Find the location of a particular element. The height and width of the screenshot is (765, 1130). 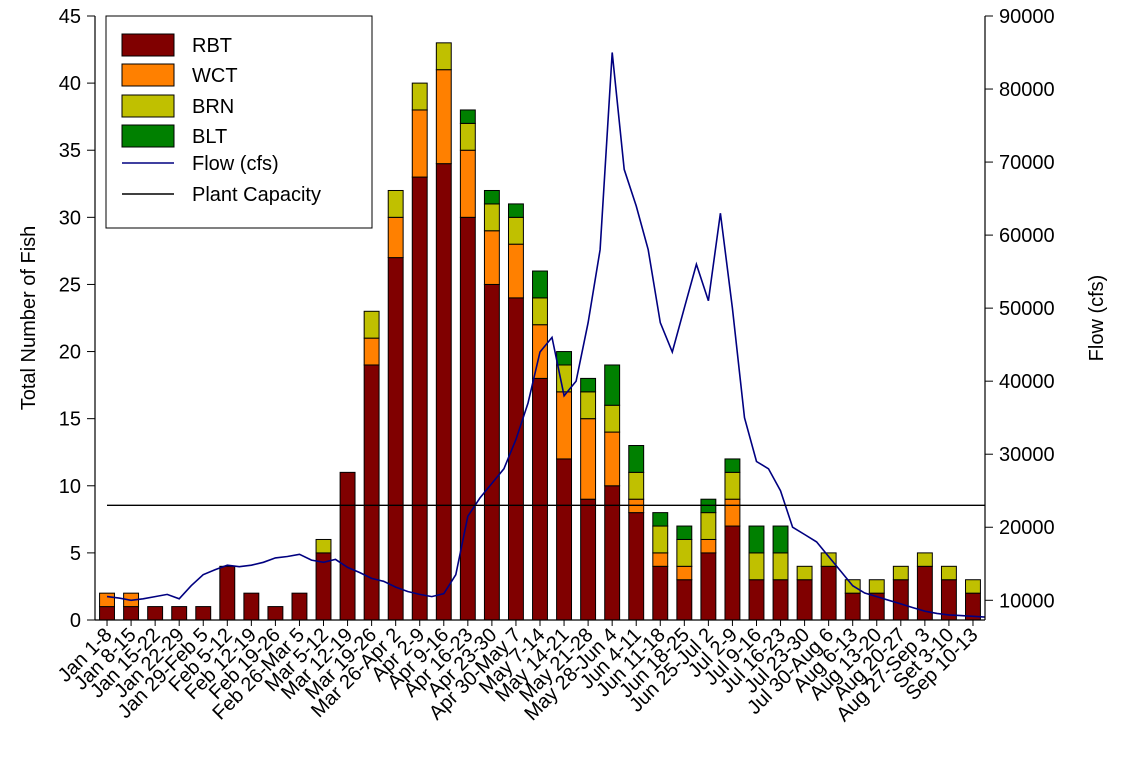

legend-label-plant-capacity: Plant Capacity is located at coordinates (256, 195).